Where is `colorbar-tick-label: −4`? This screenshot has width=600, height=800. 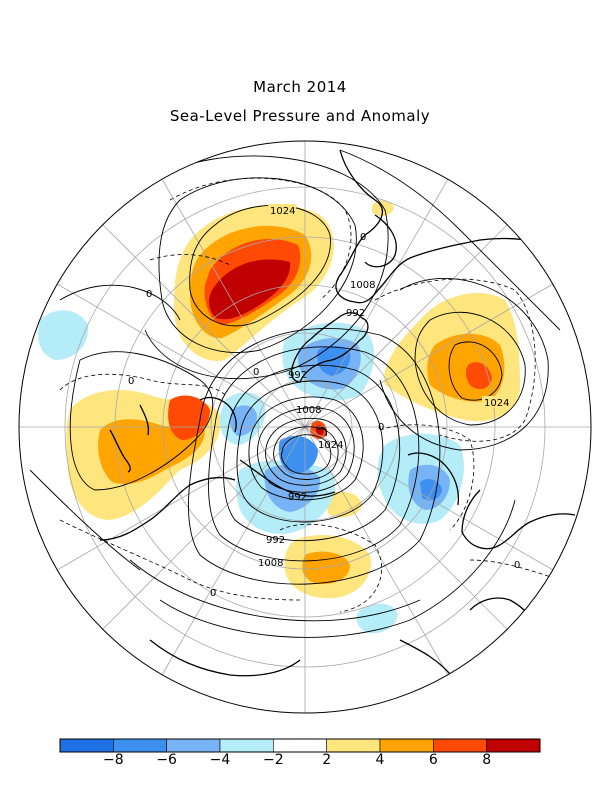 colorbar-tick-label: −4 is located at coordinates (220, 760).